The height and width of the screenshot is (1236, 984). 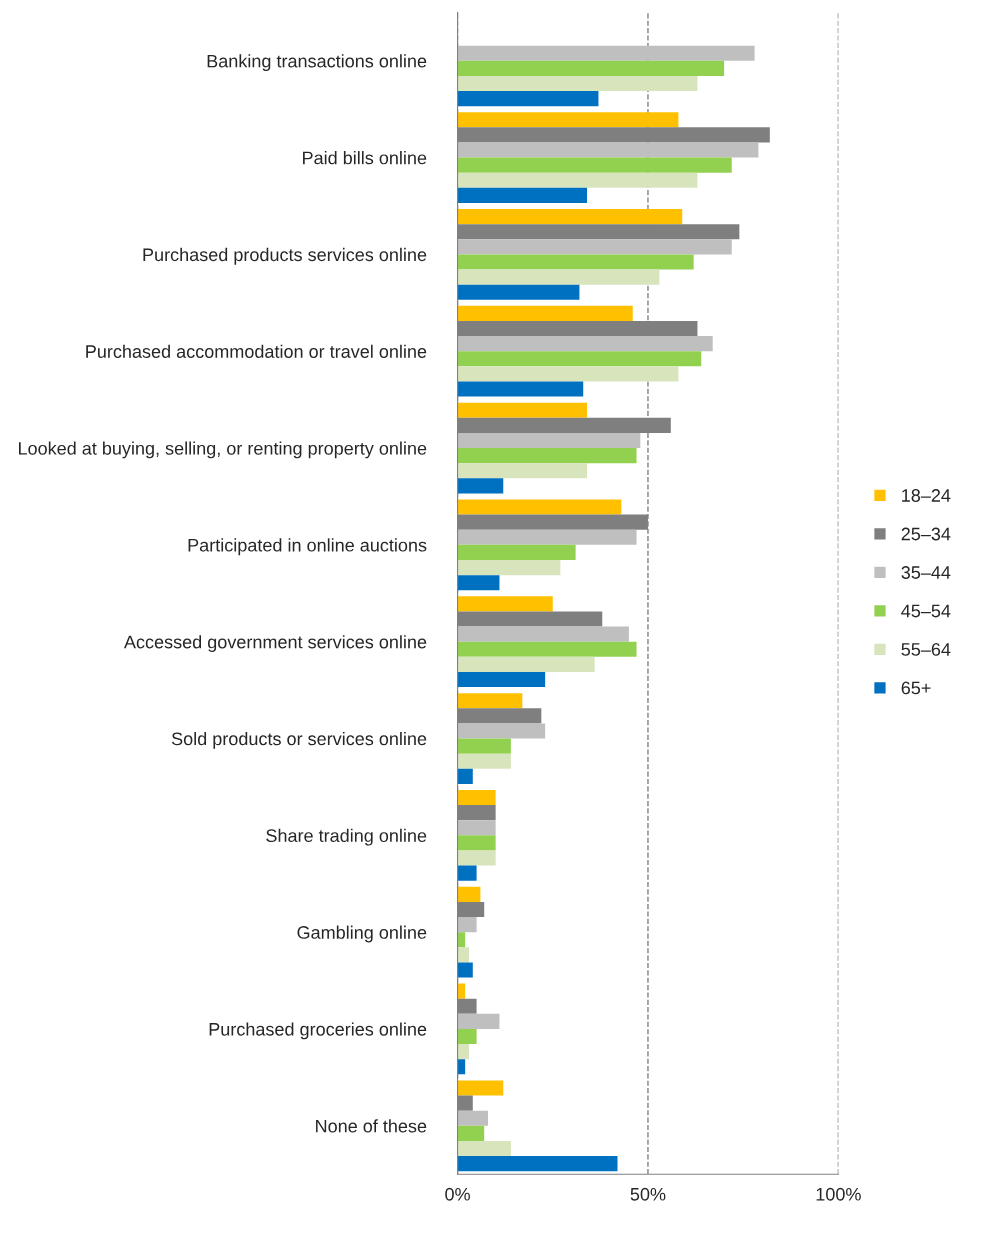 What do you see at coordinates (926, 611) in the screenshot?
I see `legend-label: 45–54` at bounding box center [926, 611].